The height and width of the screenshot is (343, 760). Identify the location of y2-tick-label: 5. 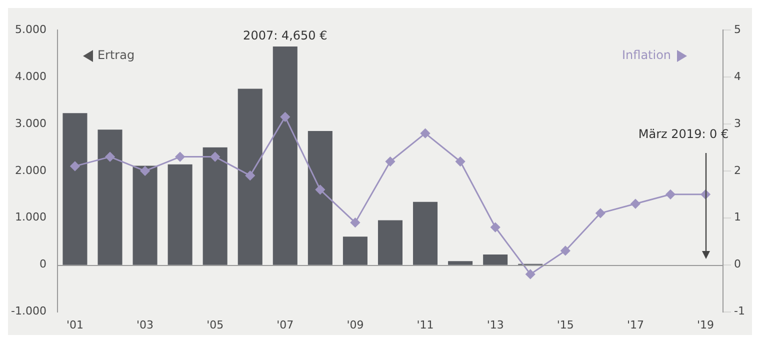
(738, 29).